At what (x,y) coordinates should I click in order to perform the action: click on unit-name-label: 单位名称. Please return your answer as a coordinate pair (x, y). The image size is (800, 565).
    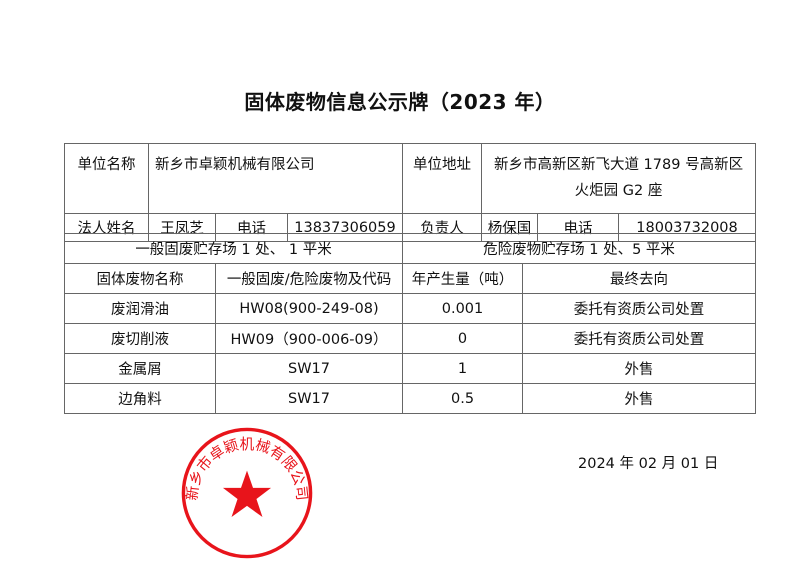
    Looking at the image, I should click on (106, 178).